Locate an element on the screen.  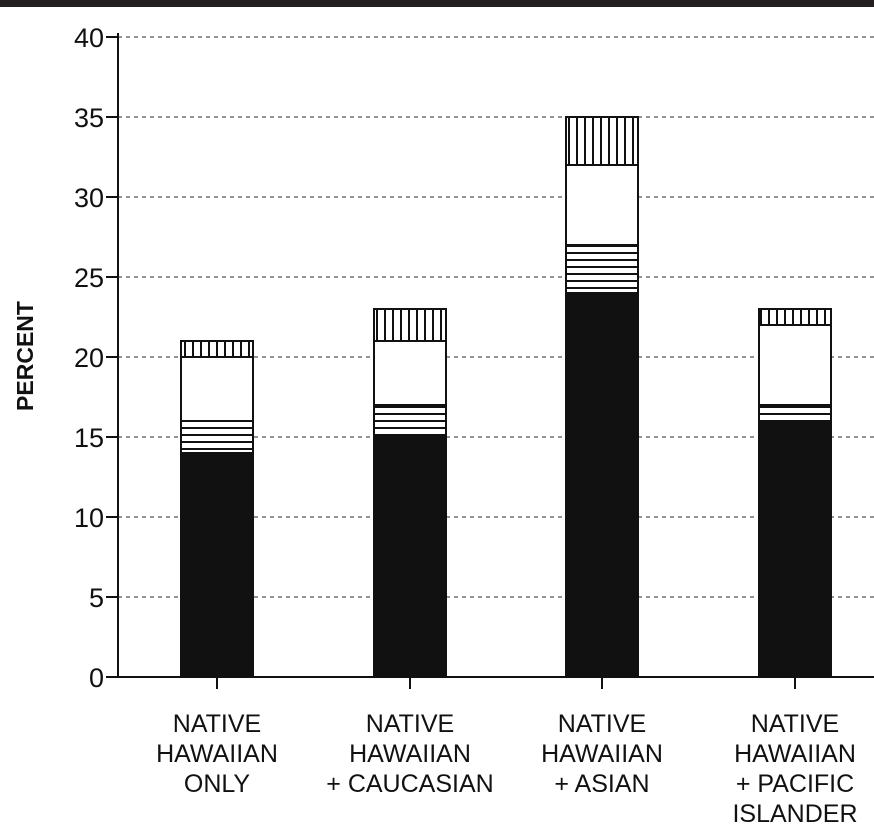
x-category-label: NATIVE HAWAIIAN + CAUCASIAN is located at coordinates (409, 754).